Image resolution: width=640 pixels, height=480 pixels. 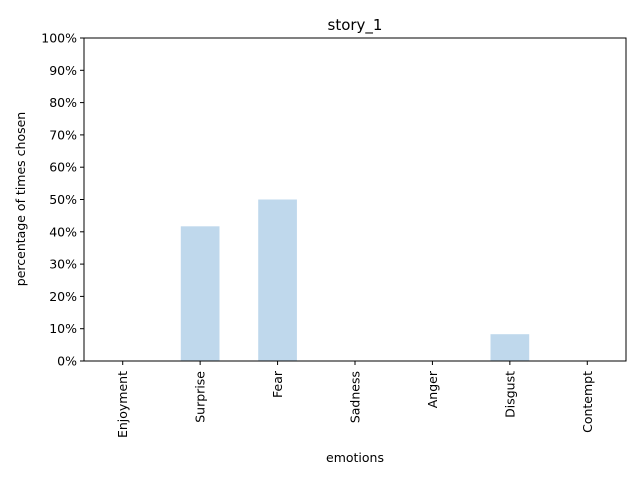 I want to click on y-tick-label: 30%, so click(x=63, y=264).